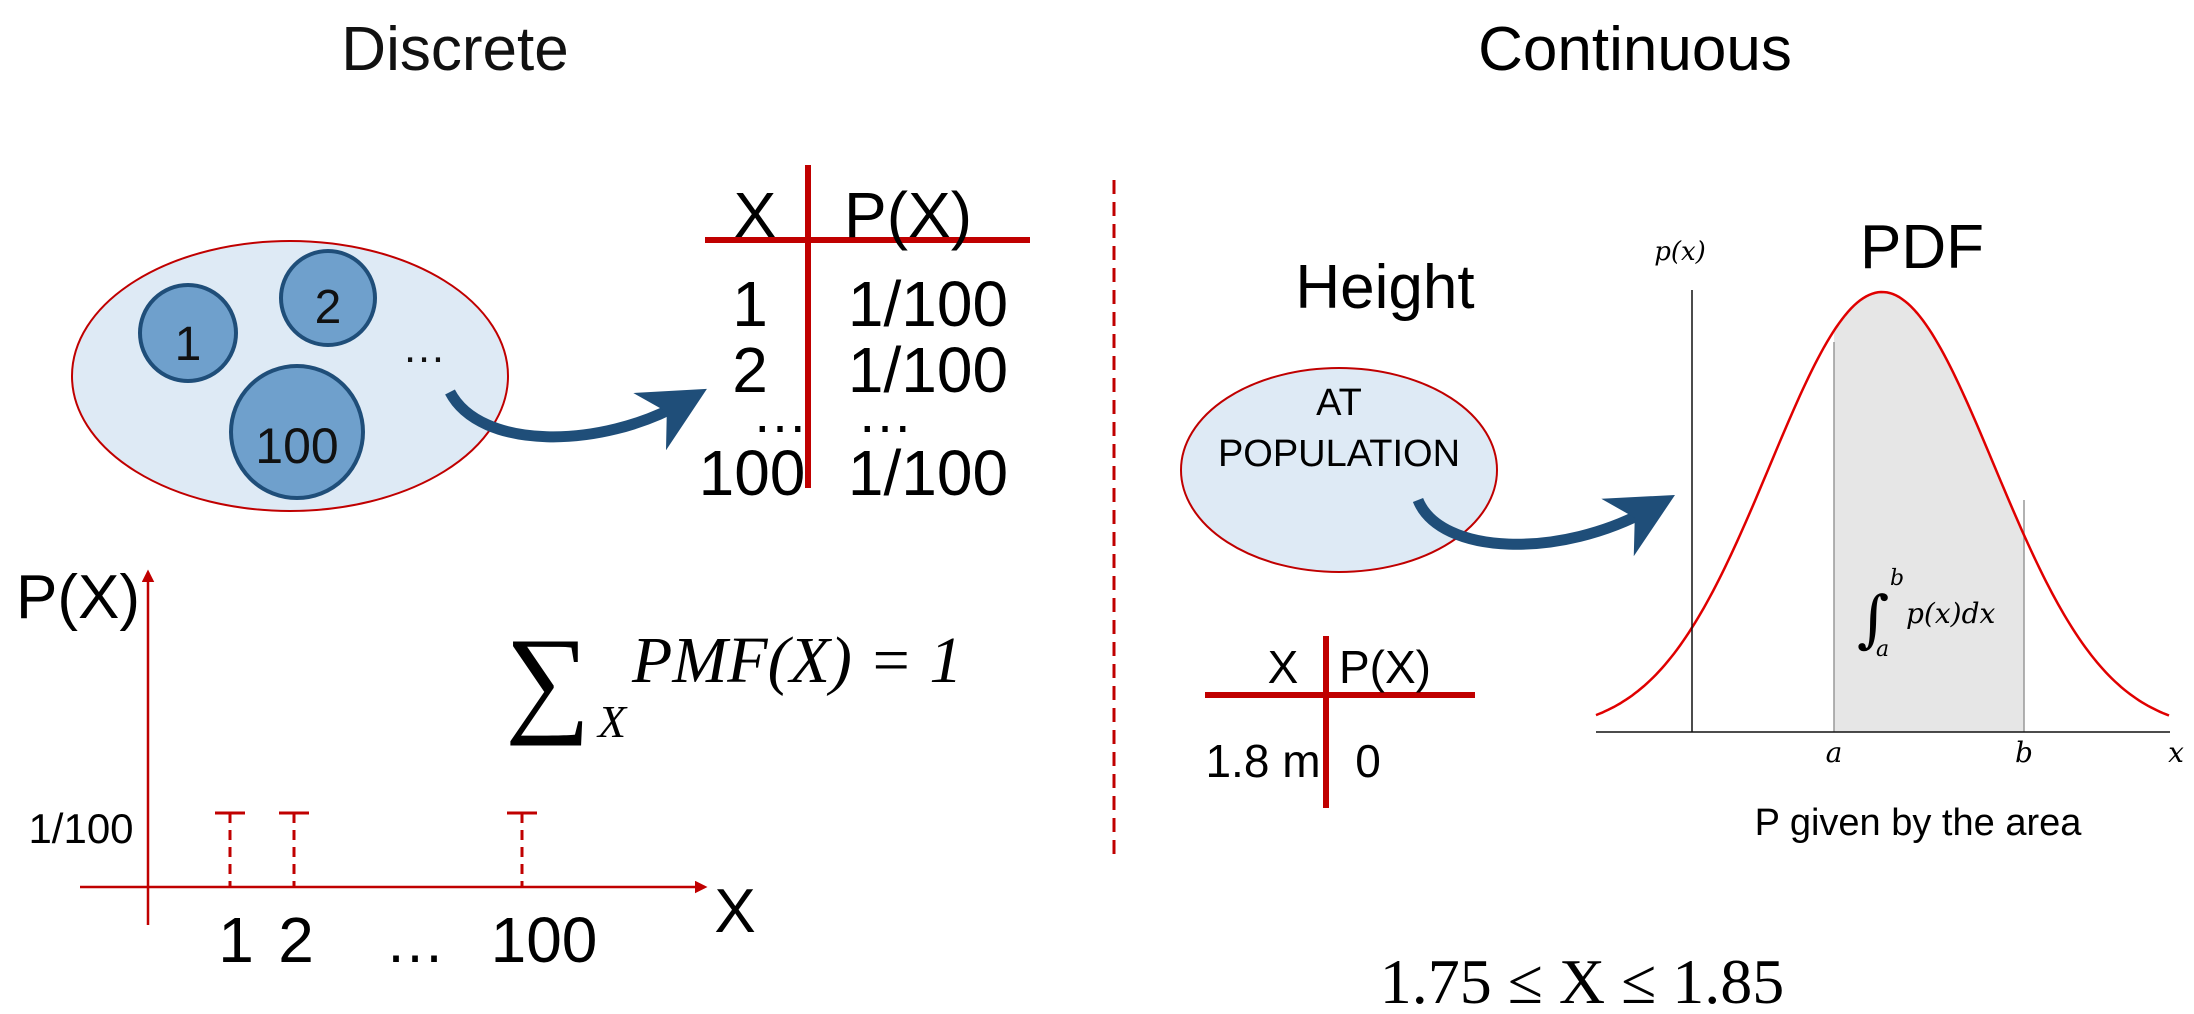 The width and height of the screenshot is (2194, 1014). Describe the element at coordinates (1543, 526) in the screenshot. I see `continuous-mapping-arrow` at that location.